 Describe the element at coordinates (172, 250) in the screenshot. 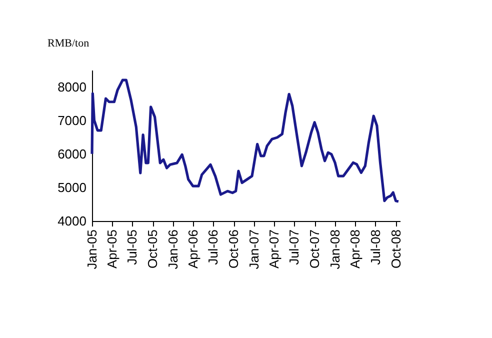

I see `x-tick-label: Jan-06` at that location.